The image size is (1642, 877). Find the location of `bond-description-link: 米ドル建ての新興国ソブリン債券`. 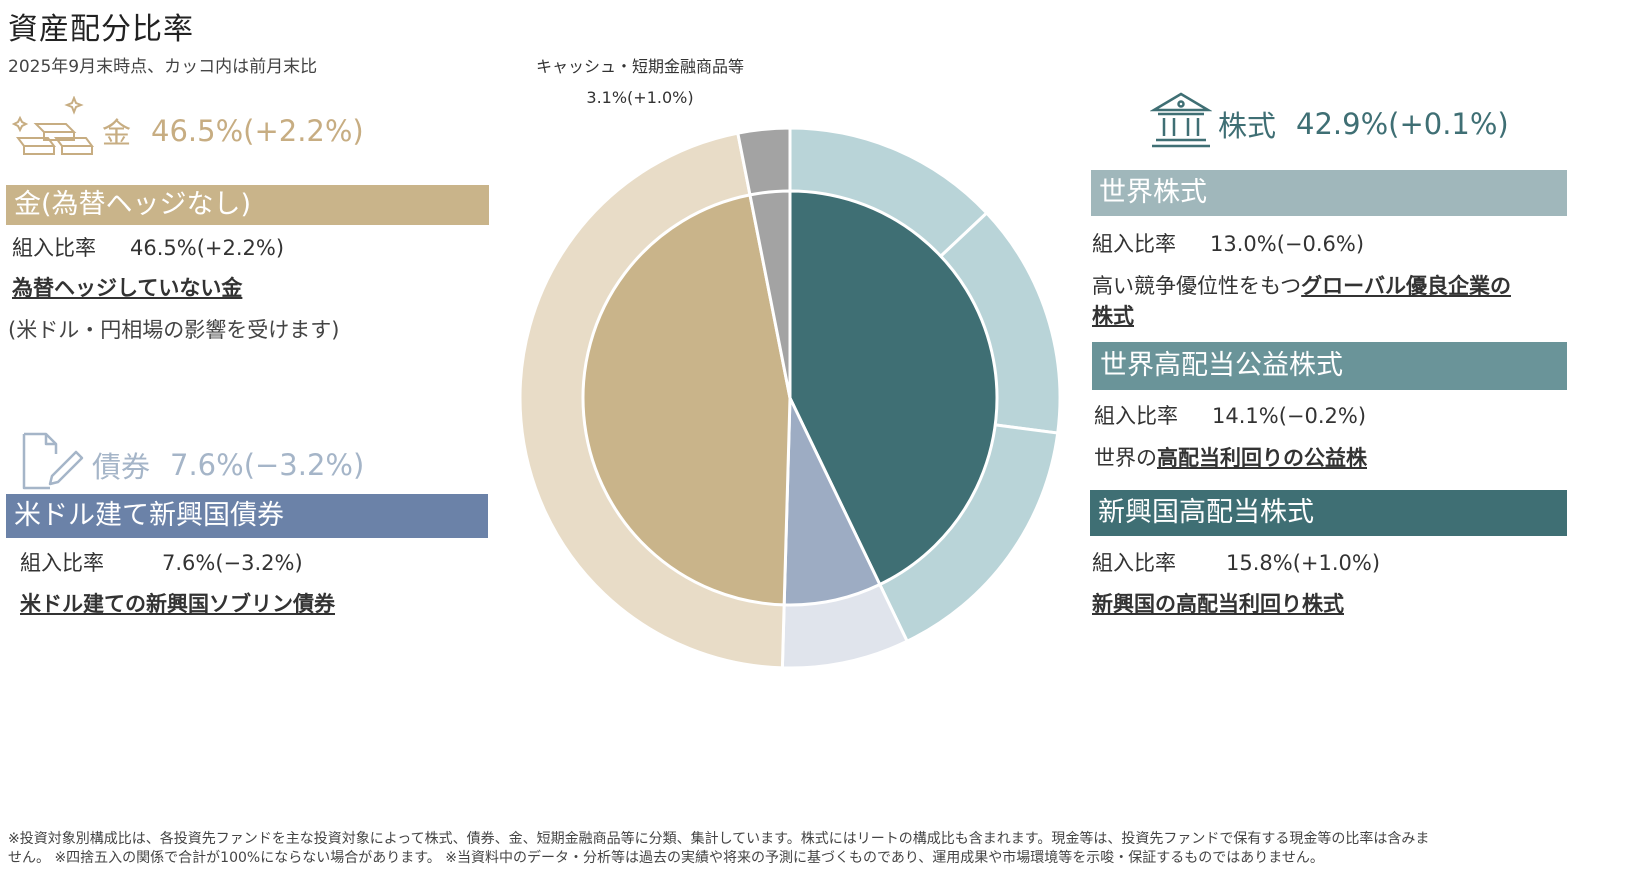

bond-description-link: 米ドル建ての新興国ソブリン債券 is located at coordinates (177, 604).